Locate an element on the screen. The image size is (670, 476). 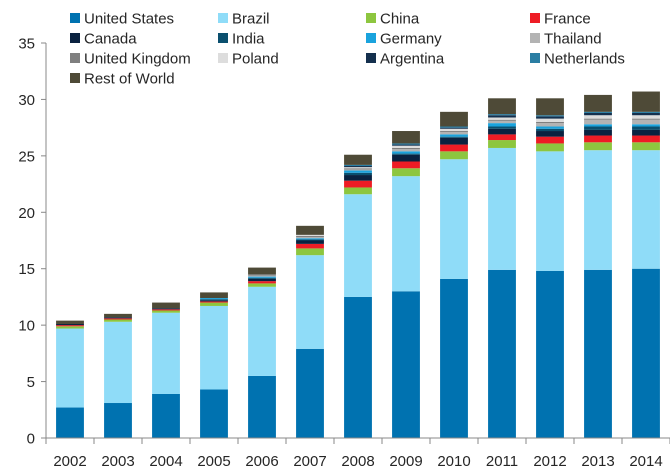
bar-stack-2014 is located at coordinates (646, 264).